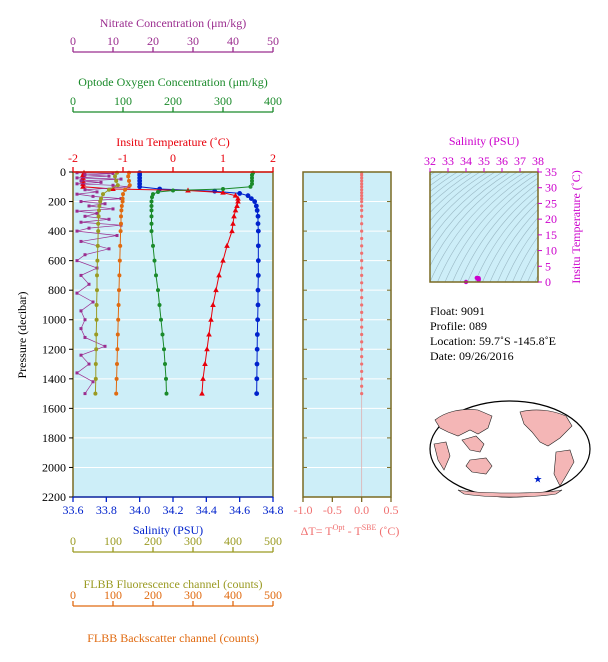  What do you see at coordinates (466, 161) in the screenshot?
I see `ts-x-tick-label: 34` at bounding box center [466, 161].